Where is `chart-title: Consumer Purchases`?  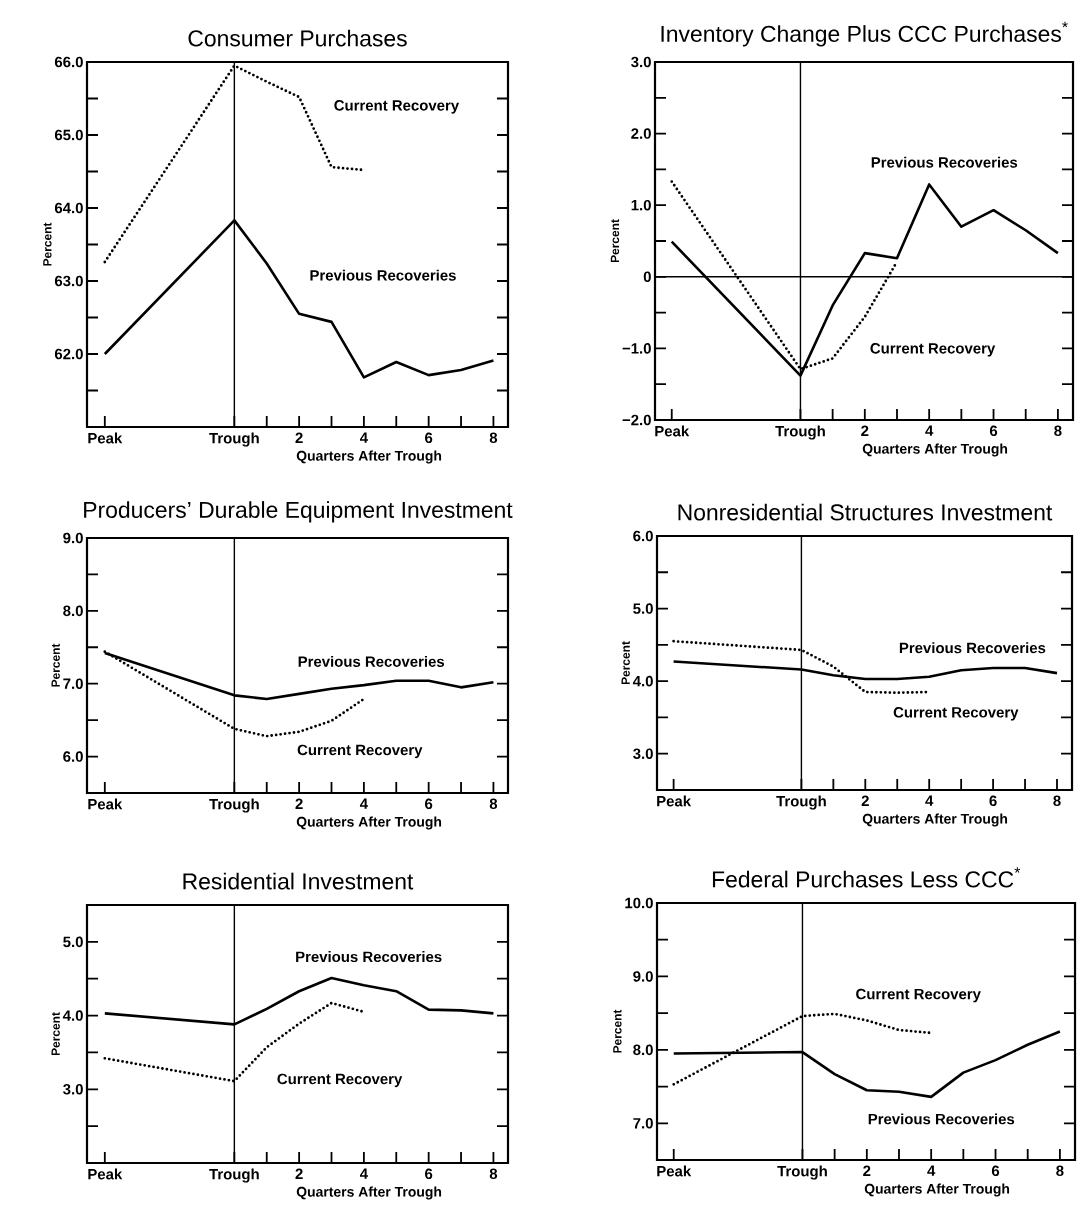 chart-title: Consumer Purchases is located at coordinates (297, 38).